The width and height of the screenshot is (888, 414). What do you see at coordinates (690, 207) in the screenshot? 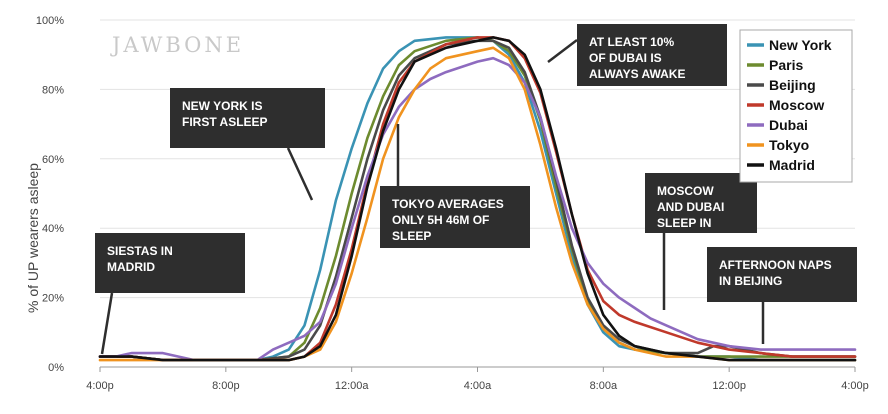
I see `annotation-text: AND DUBAI` at bounding box center [690, 207].